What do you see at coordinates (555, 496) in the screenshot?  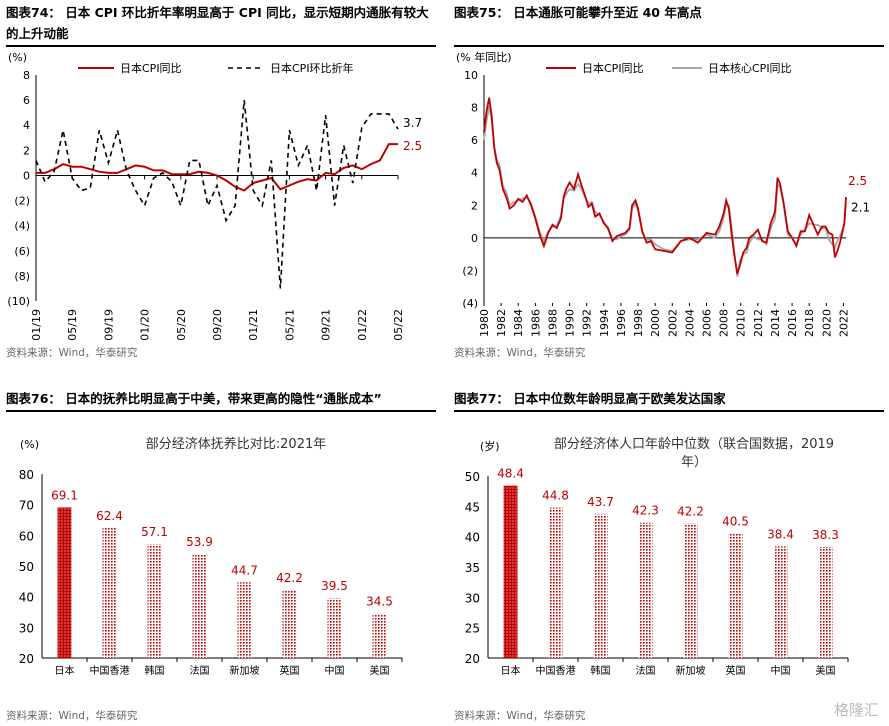 I see `data-label: 44.8` at bounding box center [555, 496].